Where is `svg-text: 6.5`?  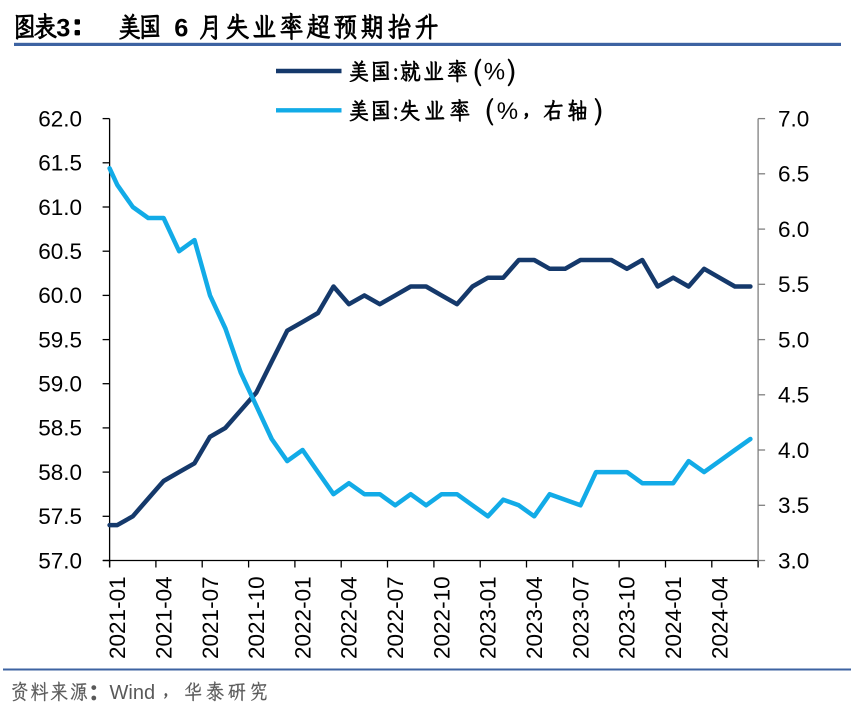
svg-text: 6.5 is located at coordinates (793, 174).